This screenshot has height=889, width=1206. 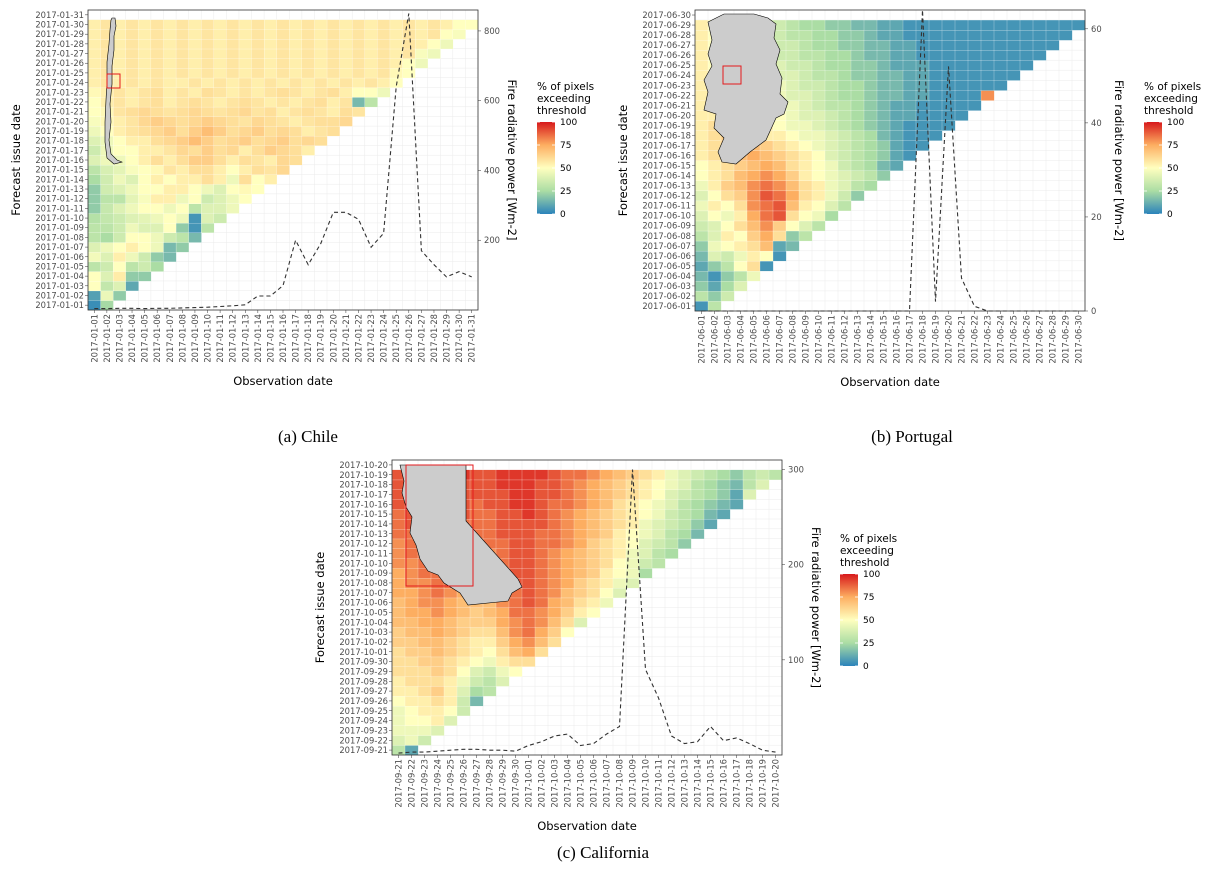 What do you see at coordinates (320, 607) in the screenshot?
I see `y-axis-title: Forecast issue date` at bounding box center [320, 607].